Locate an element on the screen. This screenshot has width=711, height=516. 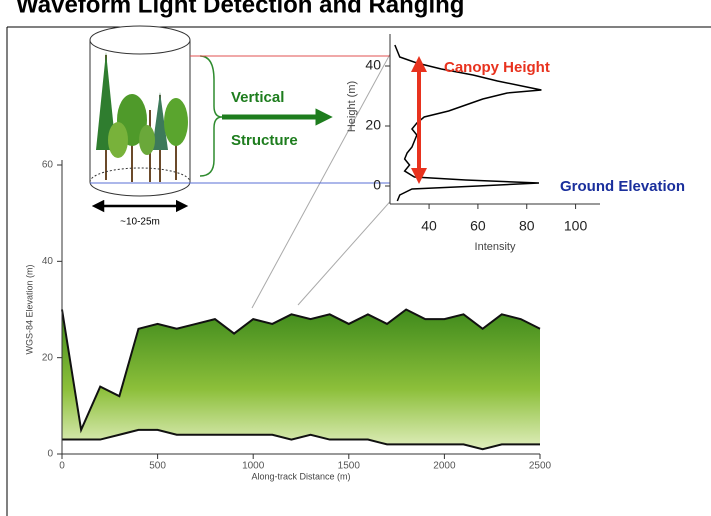
cylinder-top is located at coordinates (140, 40).